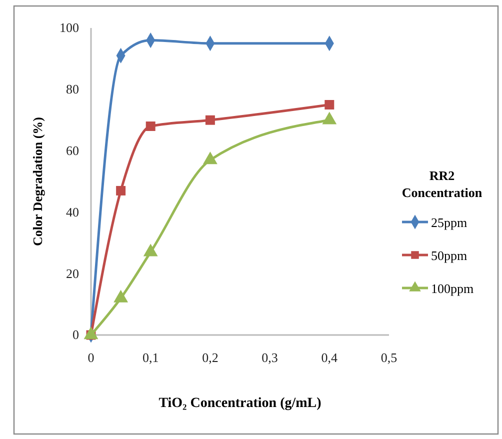  What do you see at coordinates (37, 181) in the screenshot?
I see `y-axis-title: Color Degradation (%)` at bounding box center [37, 181].